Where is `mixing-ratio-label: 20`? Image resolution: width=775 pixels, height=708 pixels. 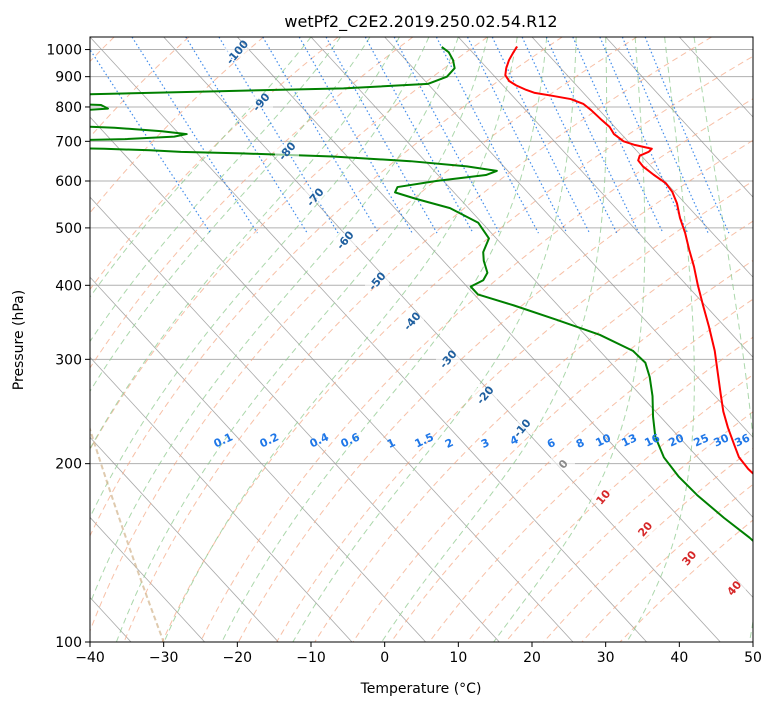
mixing-ratio-label: 20 is located at coordinates (677, 440).